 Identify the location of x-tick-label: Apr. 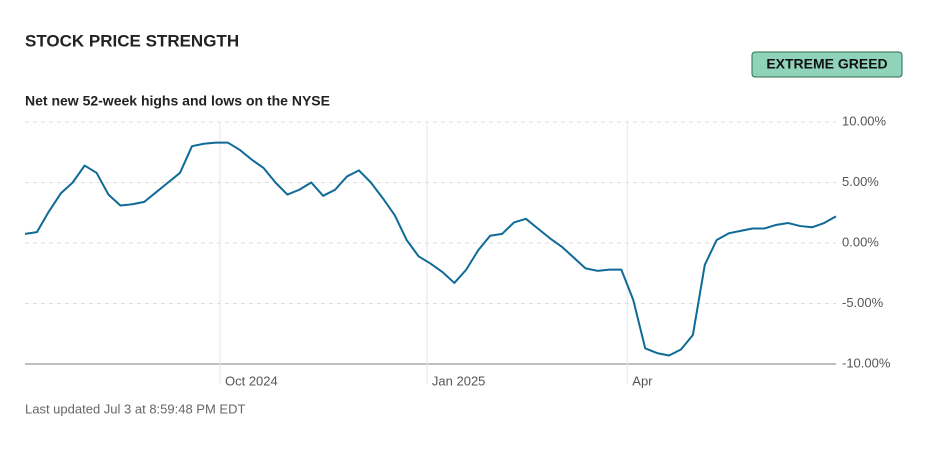
(642, 380).